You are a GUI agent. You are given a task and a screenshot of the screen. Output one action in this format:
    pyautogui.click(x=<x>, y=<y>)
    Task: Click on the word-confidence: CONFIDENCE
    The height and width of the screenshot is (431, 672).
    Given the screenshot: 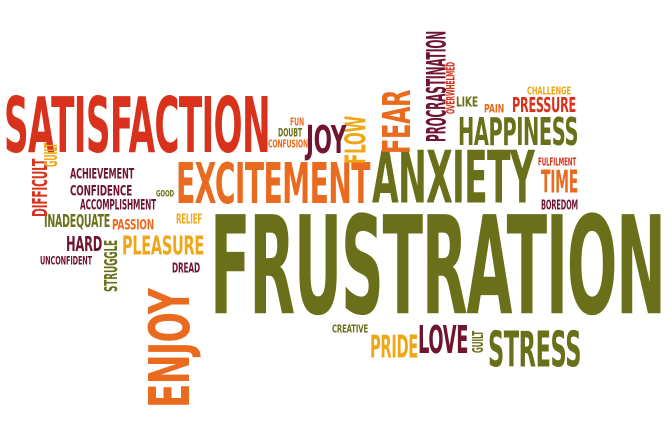 What is the action you would take?
    pyautogui.click(x=101, y=190)
    